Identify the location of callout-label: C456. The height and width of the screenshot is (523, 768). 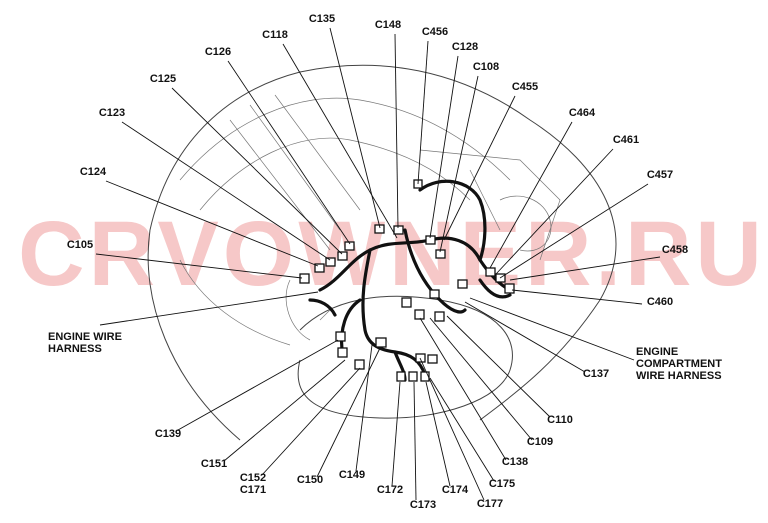
(435, 32).